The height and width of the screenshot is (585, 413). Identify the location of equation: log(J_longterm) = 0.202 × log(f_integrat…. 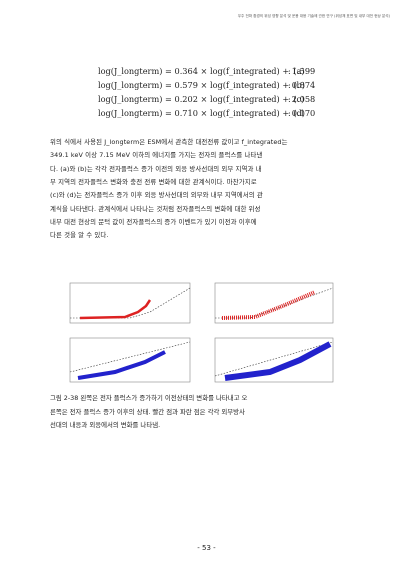
(206, 99).